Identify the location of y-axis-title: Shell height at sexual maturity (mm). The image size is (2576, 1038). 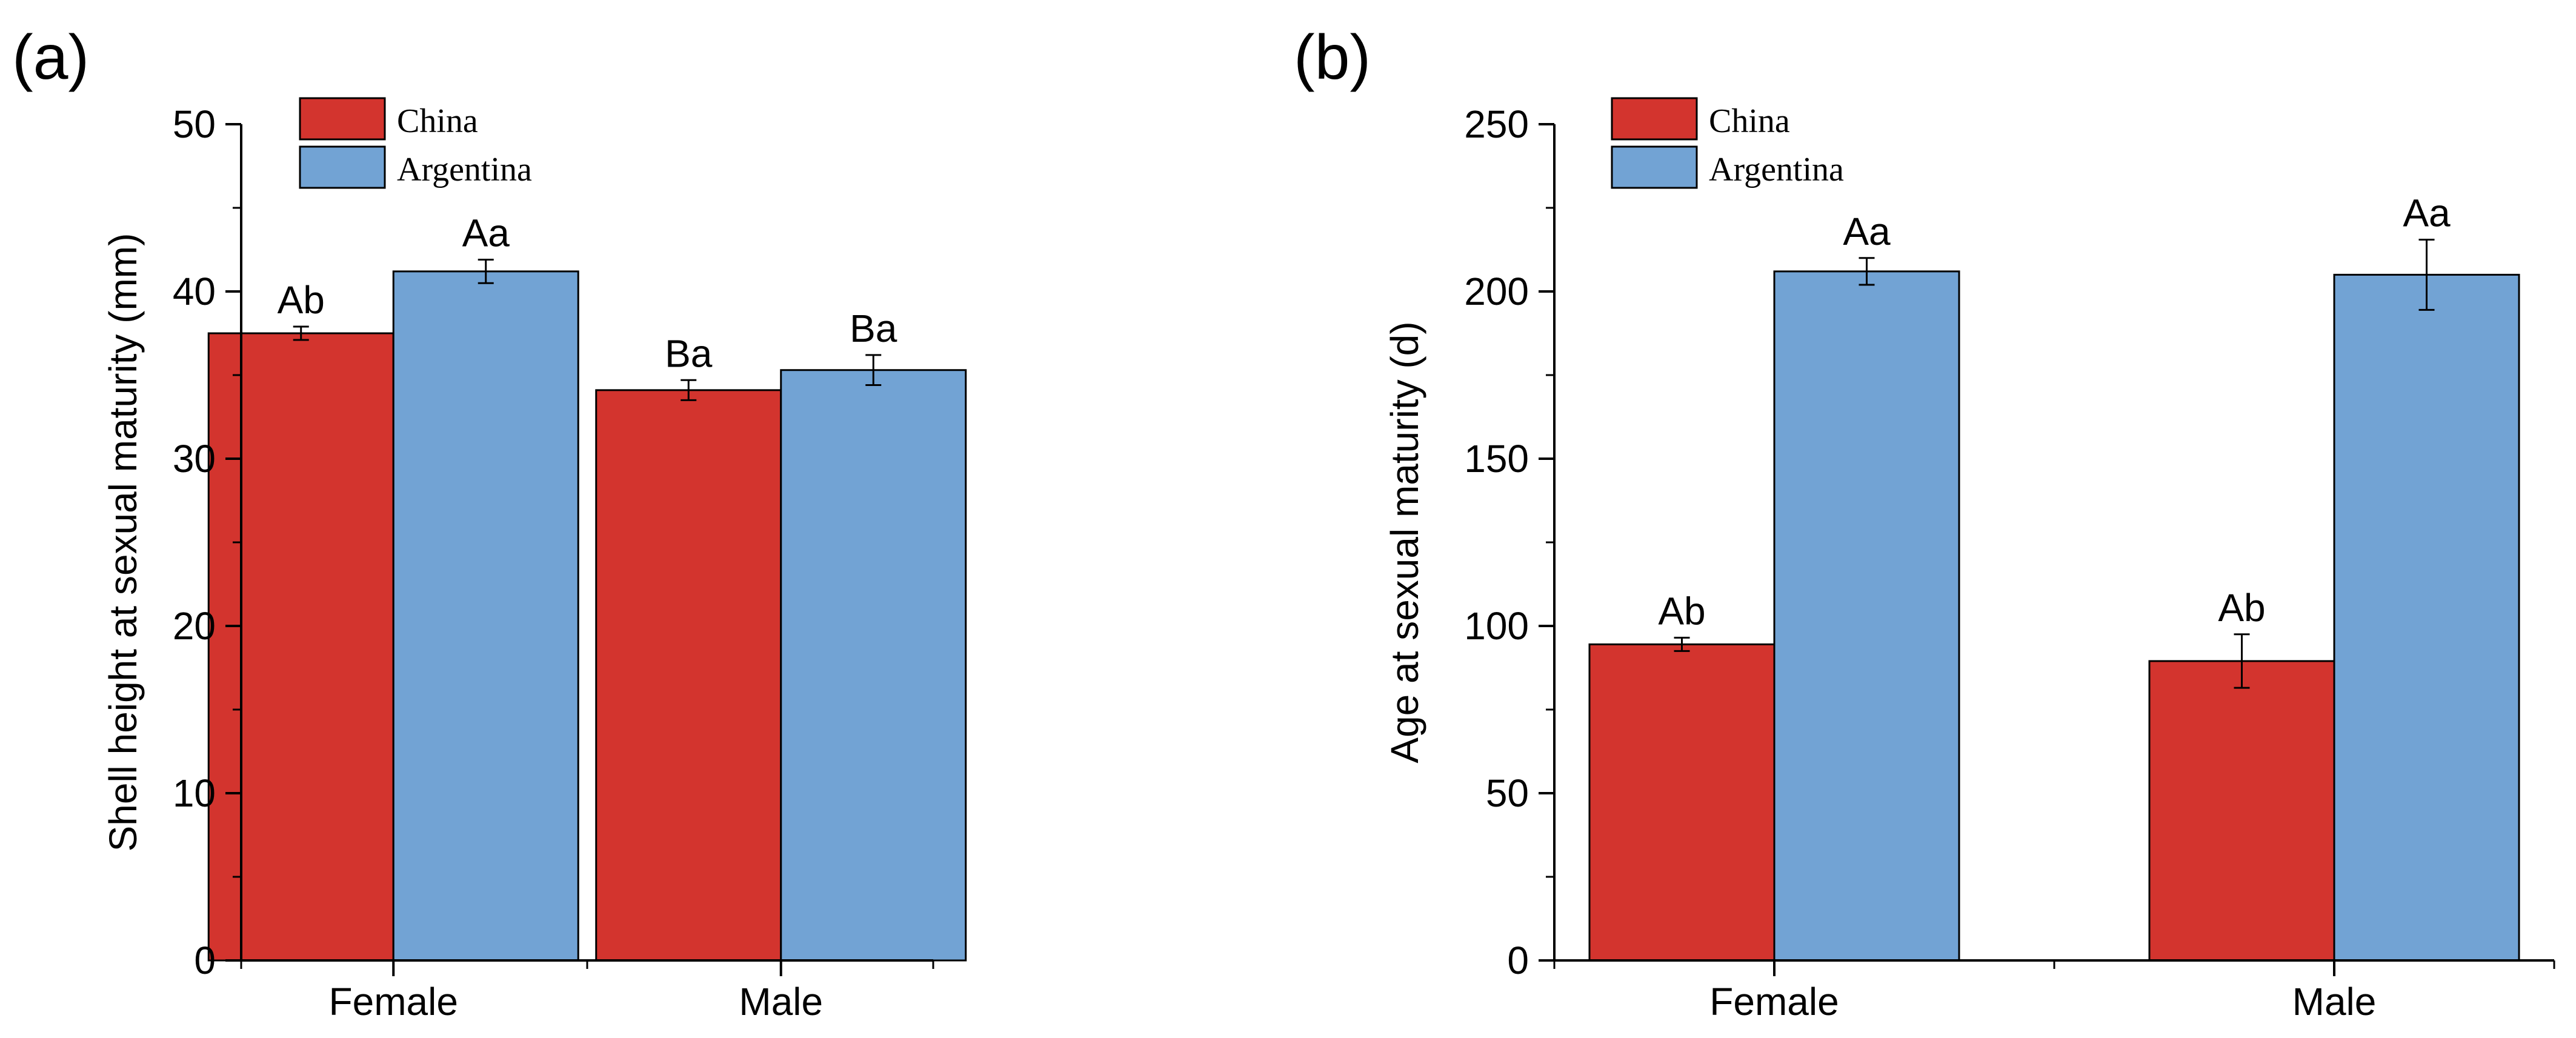
(123, 542).